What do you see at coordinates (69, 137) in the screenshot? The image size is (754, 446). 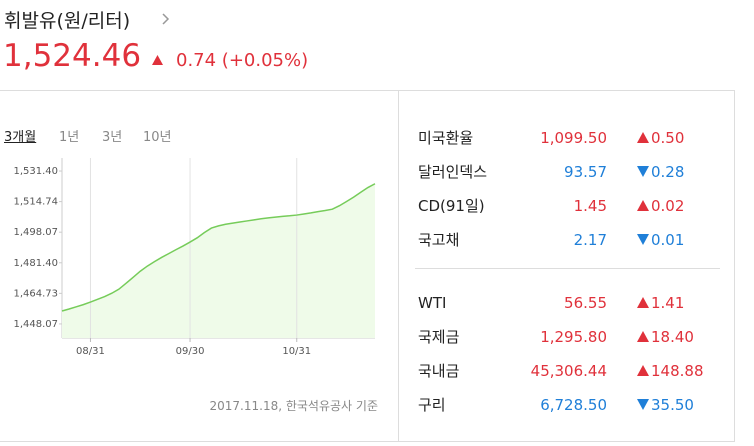 I see `tab: 1년` at bounding box center [69, 137].